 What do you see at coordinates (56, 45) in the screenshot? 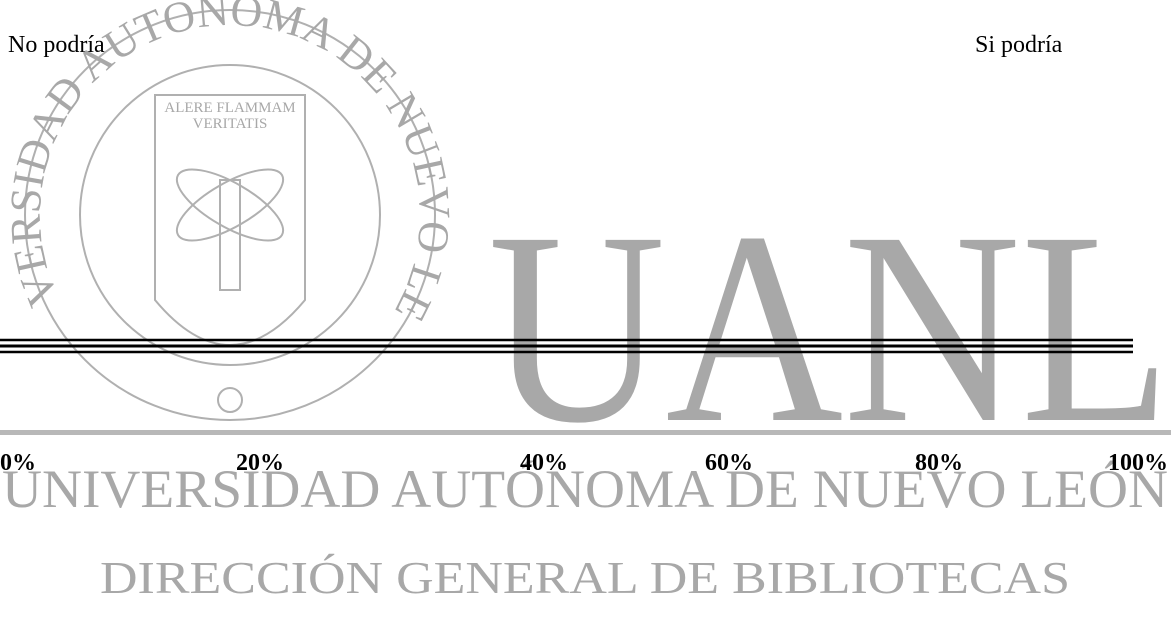
I see `left-label: No podría` at bounding box center [56, 45].